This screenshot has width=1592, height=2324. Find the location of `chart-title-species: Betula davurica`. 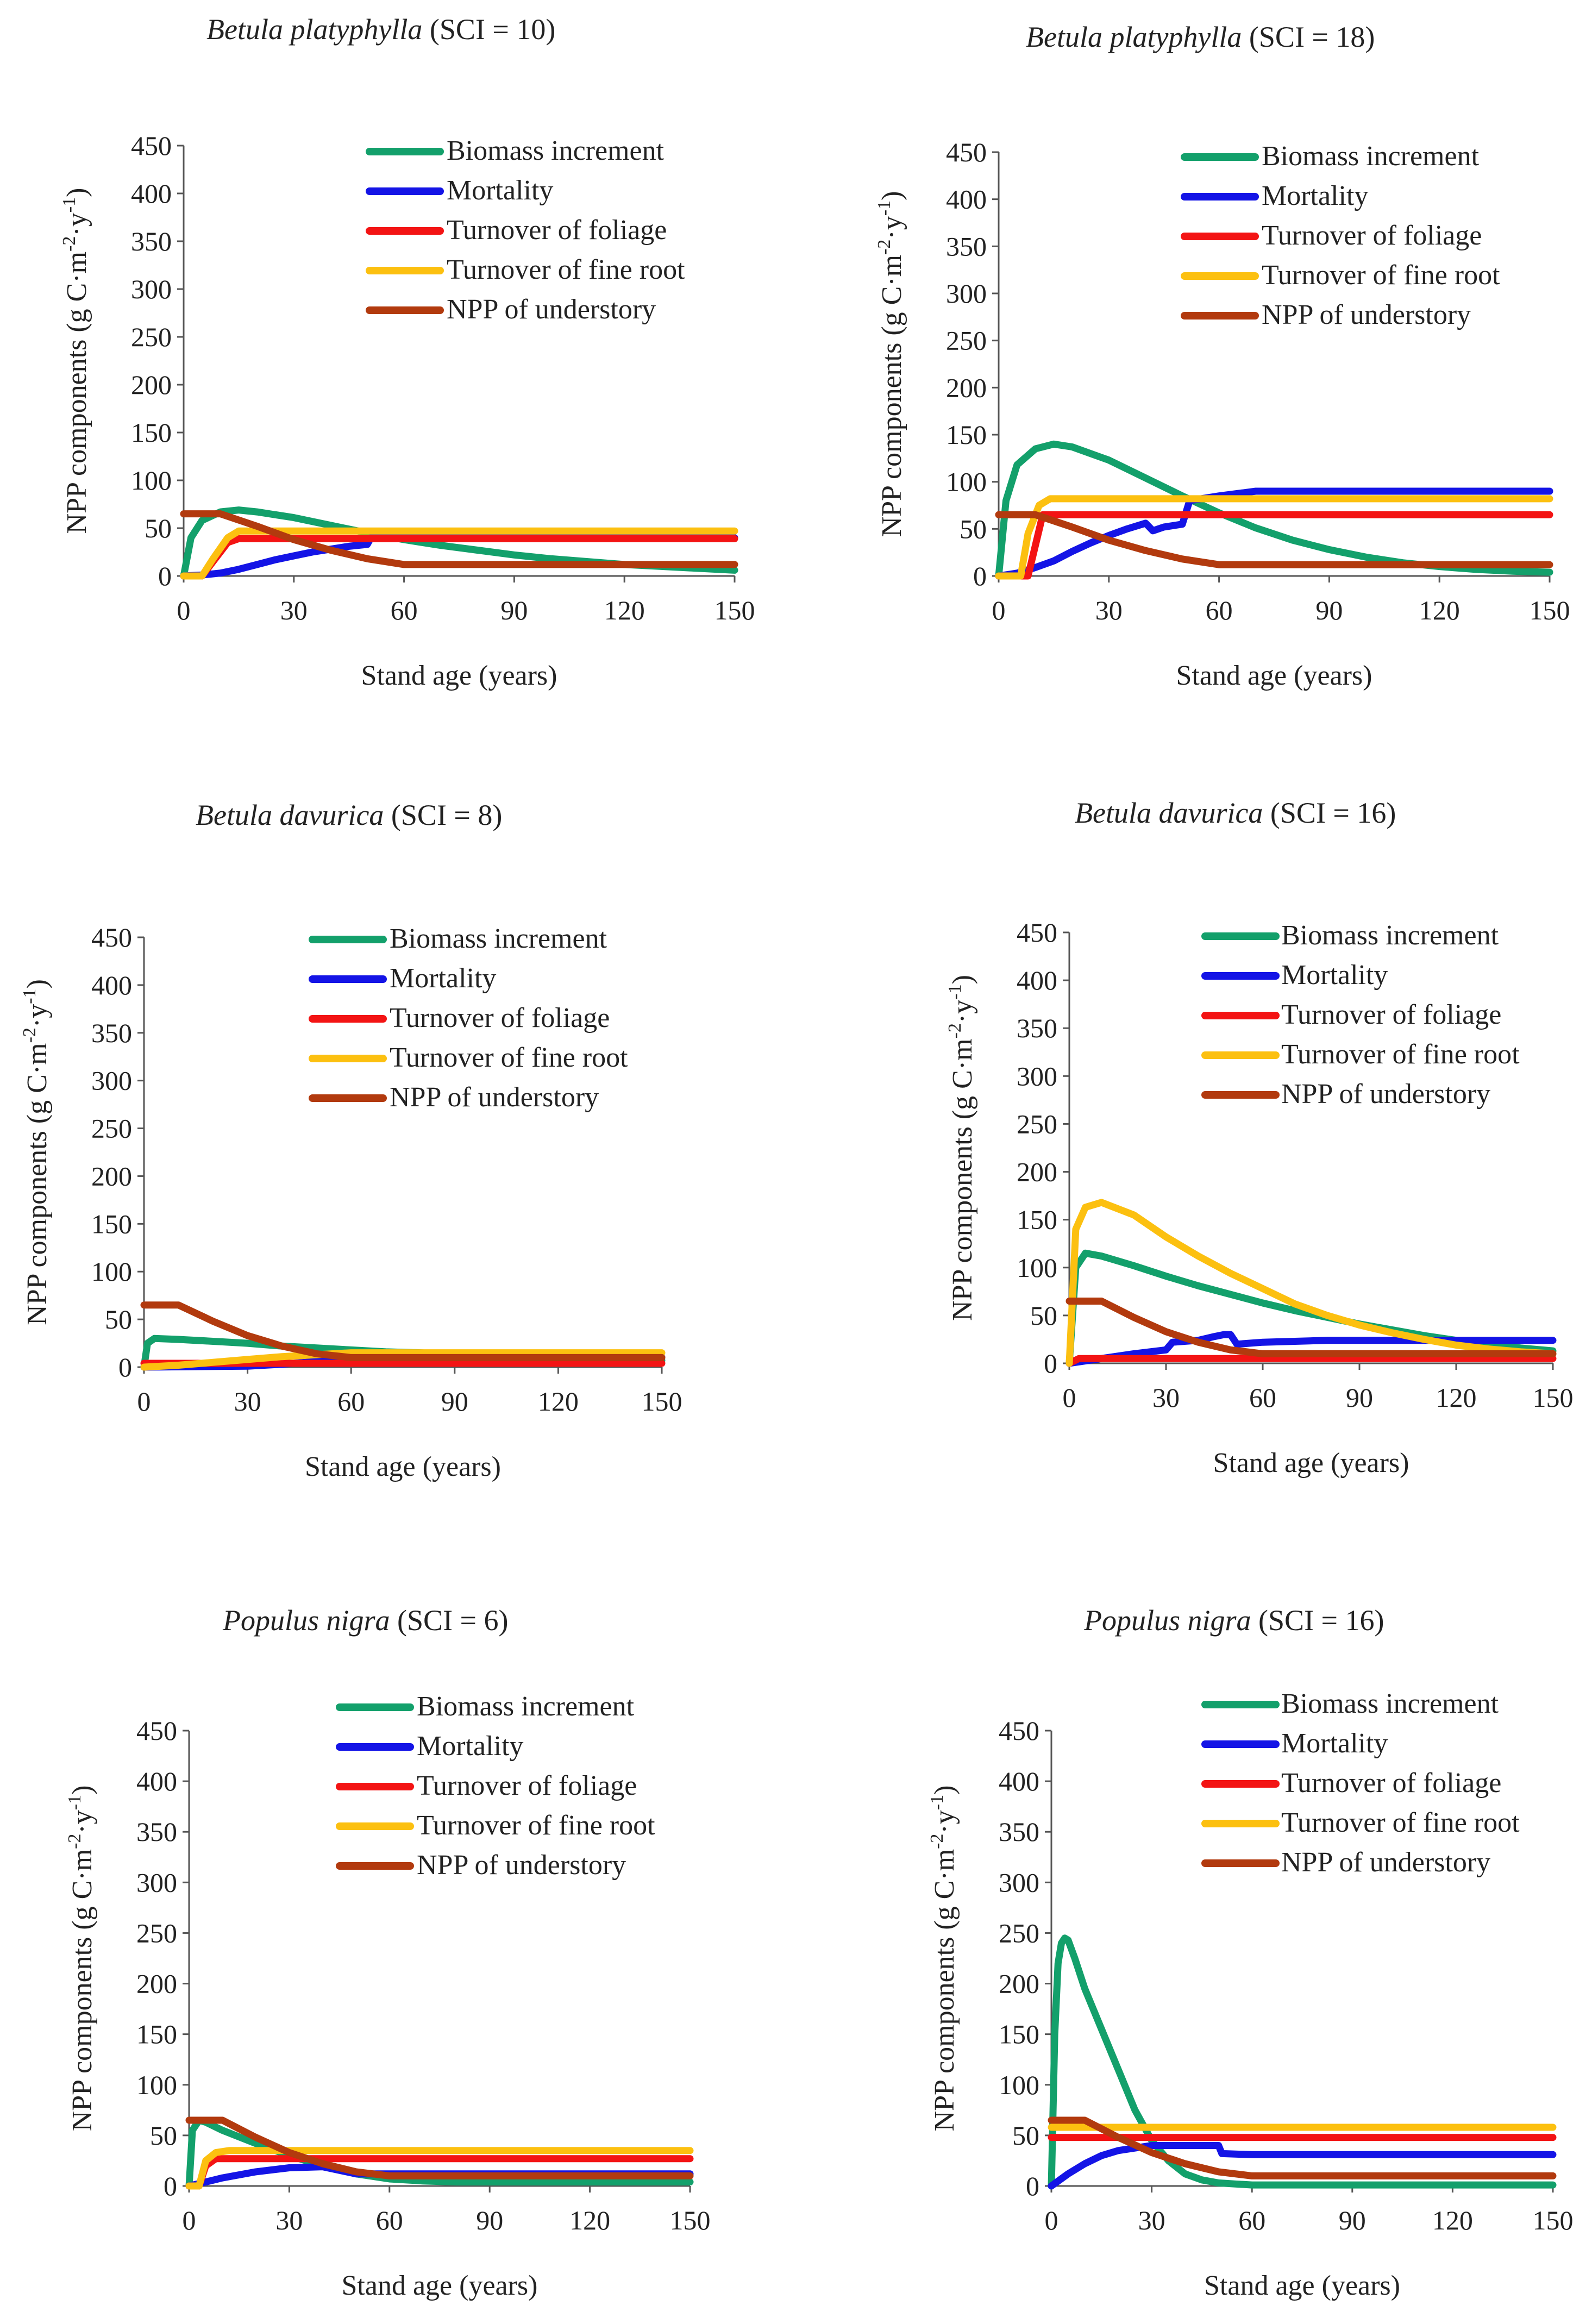

chart-title-species: Betula davurica is located at coordinates (290, 815).